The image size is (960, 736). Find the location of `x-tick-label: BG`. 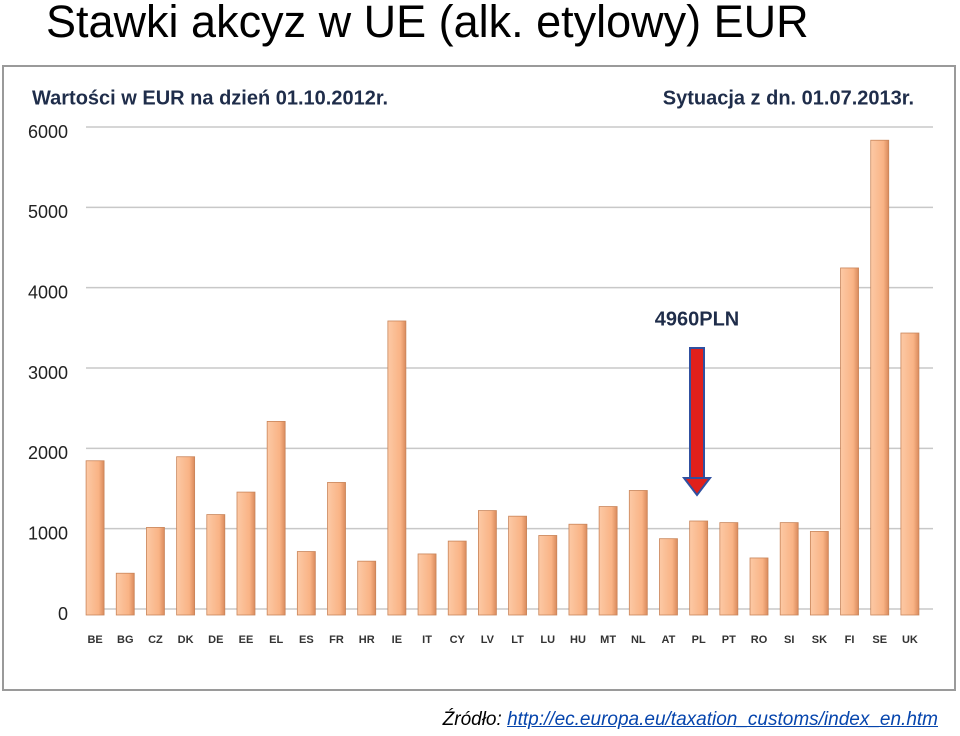

x-tick-label: BG is located at coordinates (125, 640).